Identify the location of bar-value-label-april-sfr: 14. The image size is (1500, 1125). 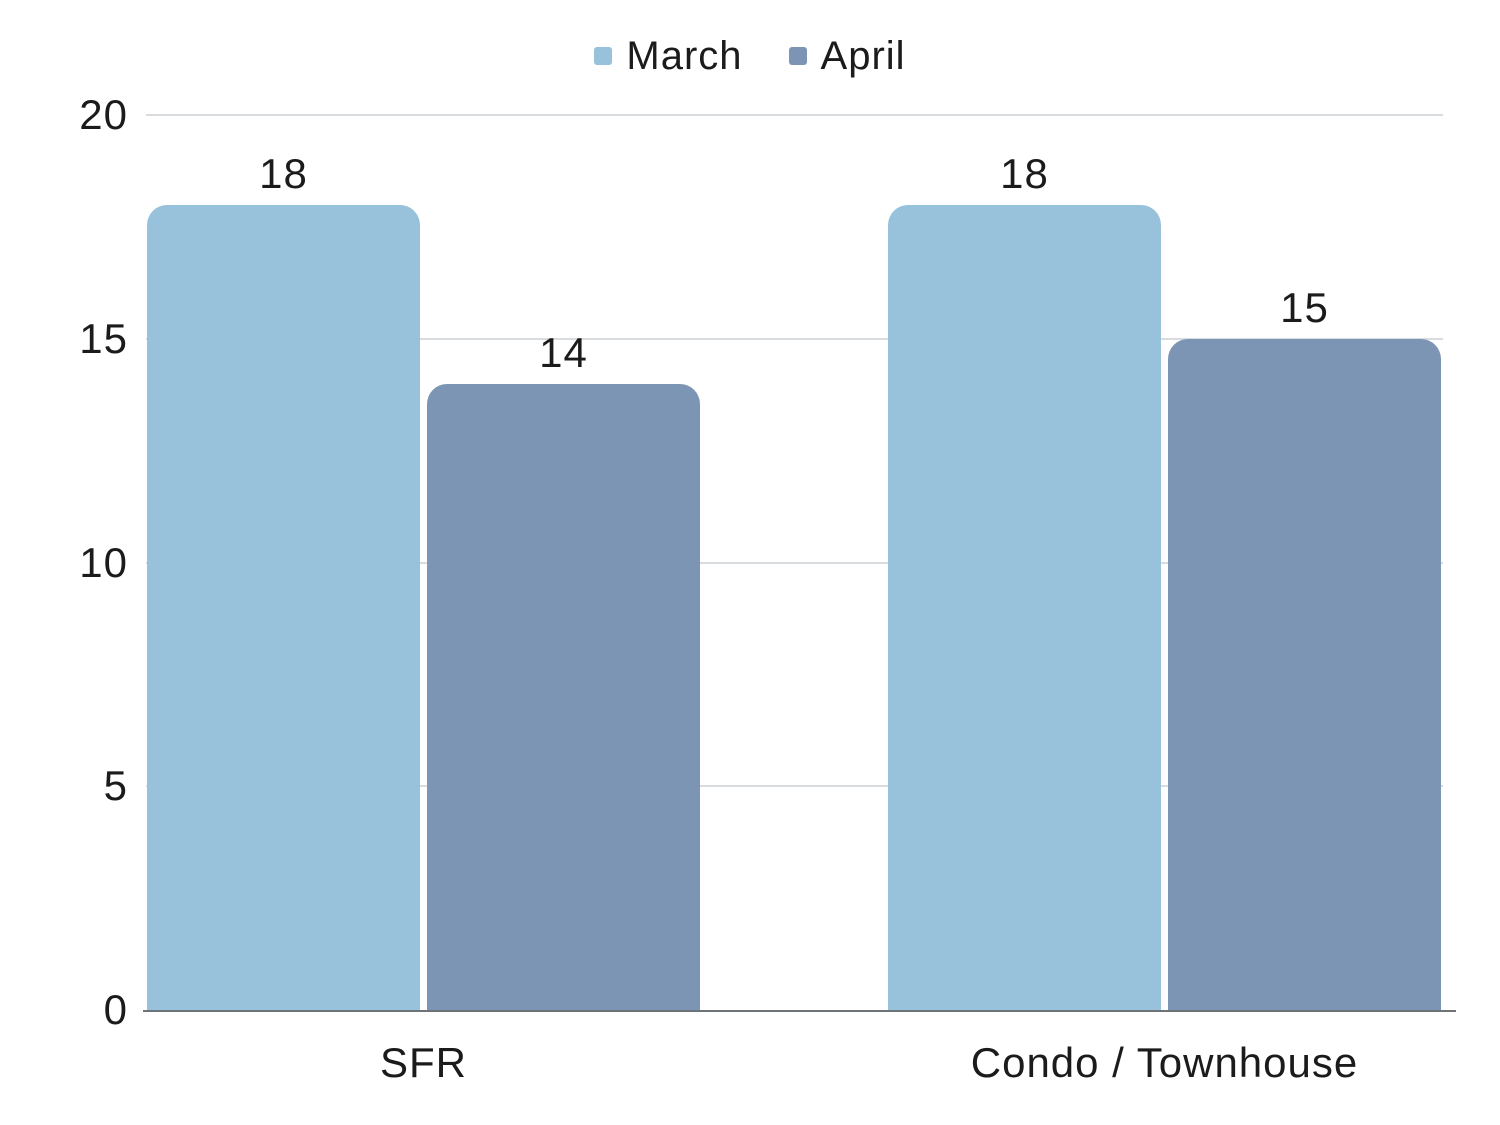
(563, 352).